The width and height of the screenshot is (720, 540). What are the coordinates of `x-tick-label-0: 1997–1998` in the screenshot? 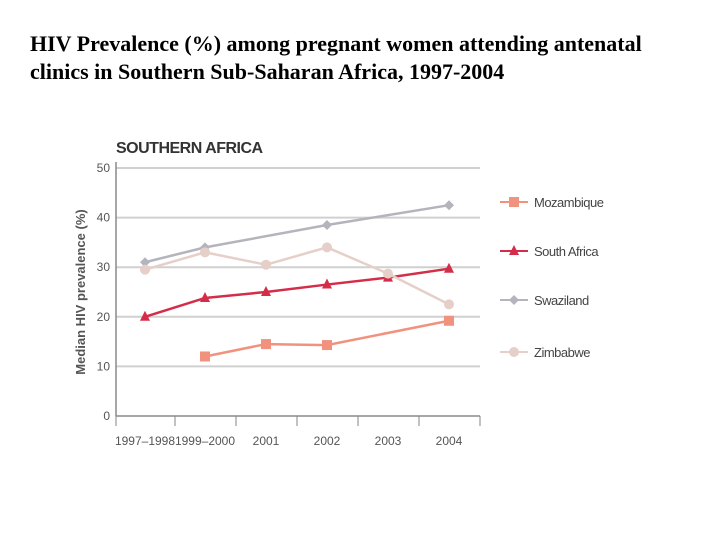 It's located at (145, 441).